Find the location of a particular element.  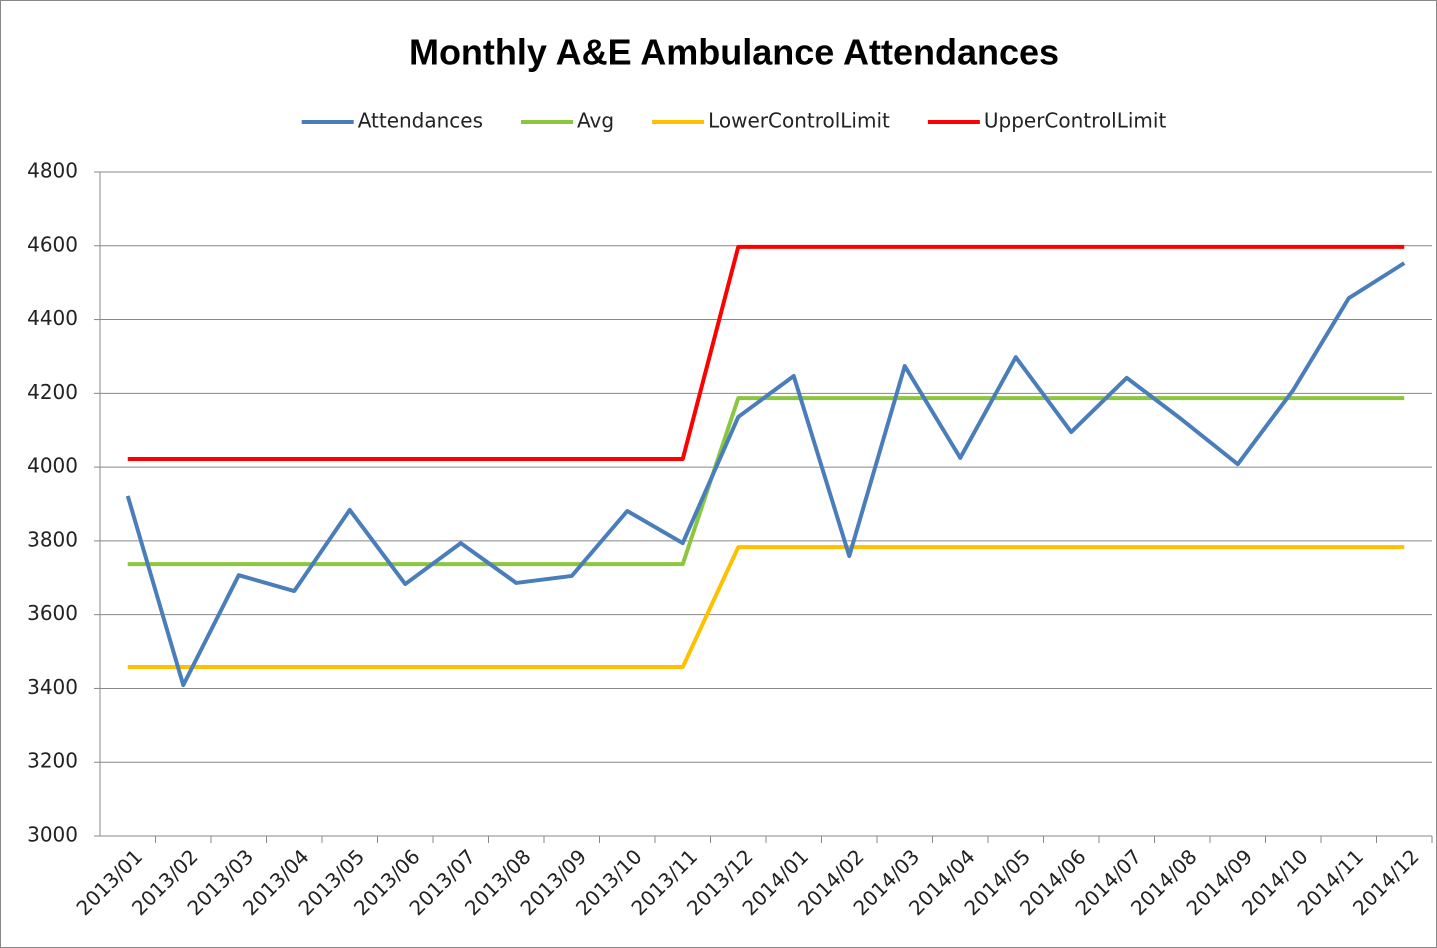

legend-label: Avg is located at coordinates (595, 121).